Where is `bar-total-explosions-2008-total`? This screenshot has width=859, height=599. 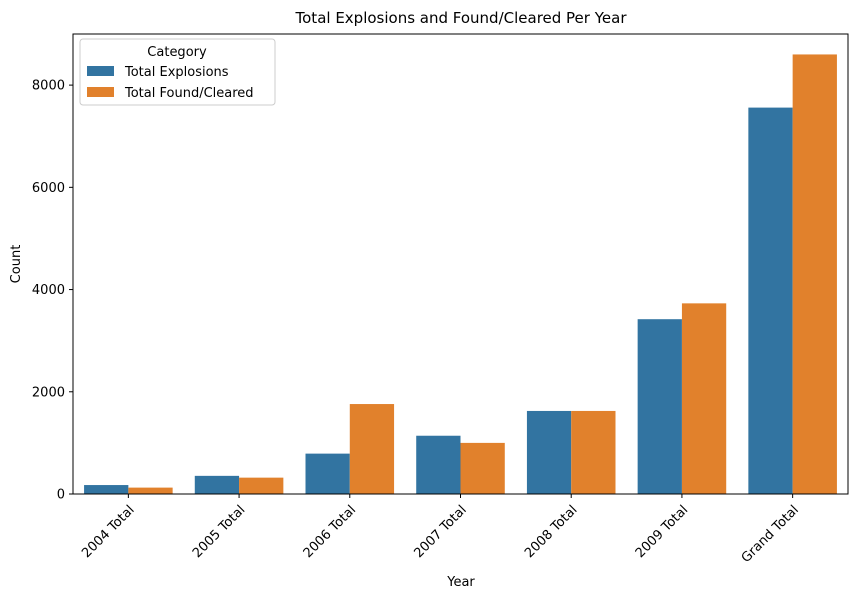 bar-total-explosions-2008-total is located at coordinates (549, 452).